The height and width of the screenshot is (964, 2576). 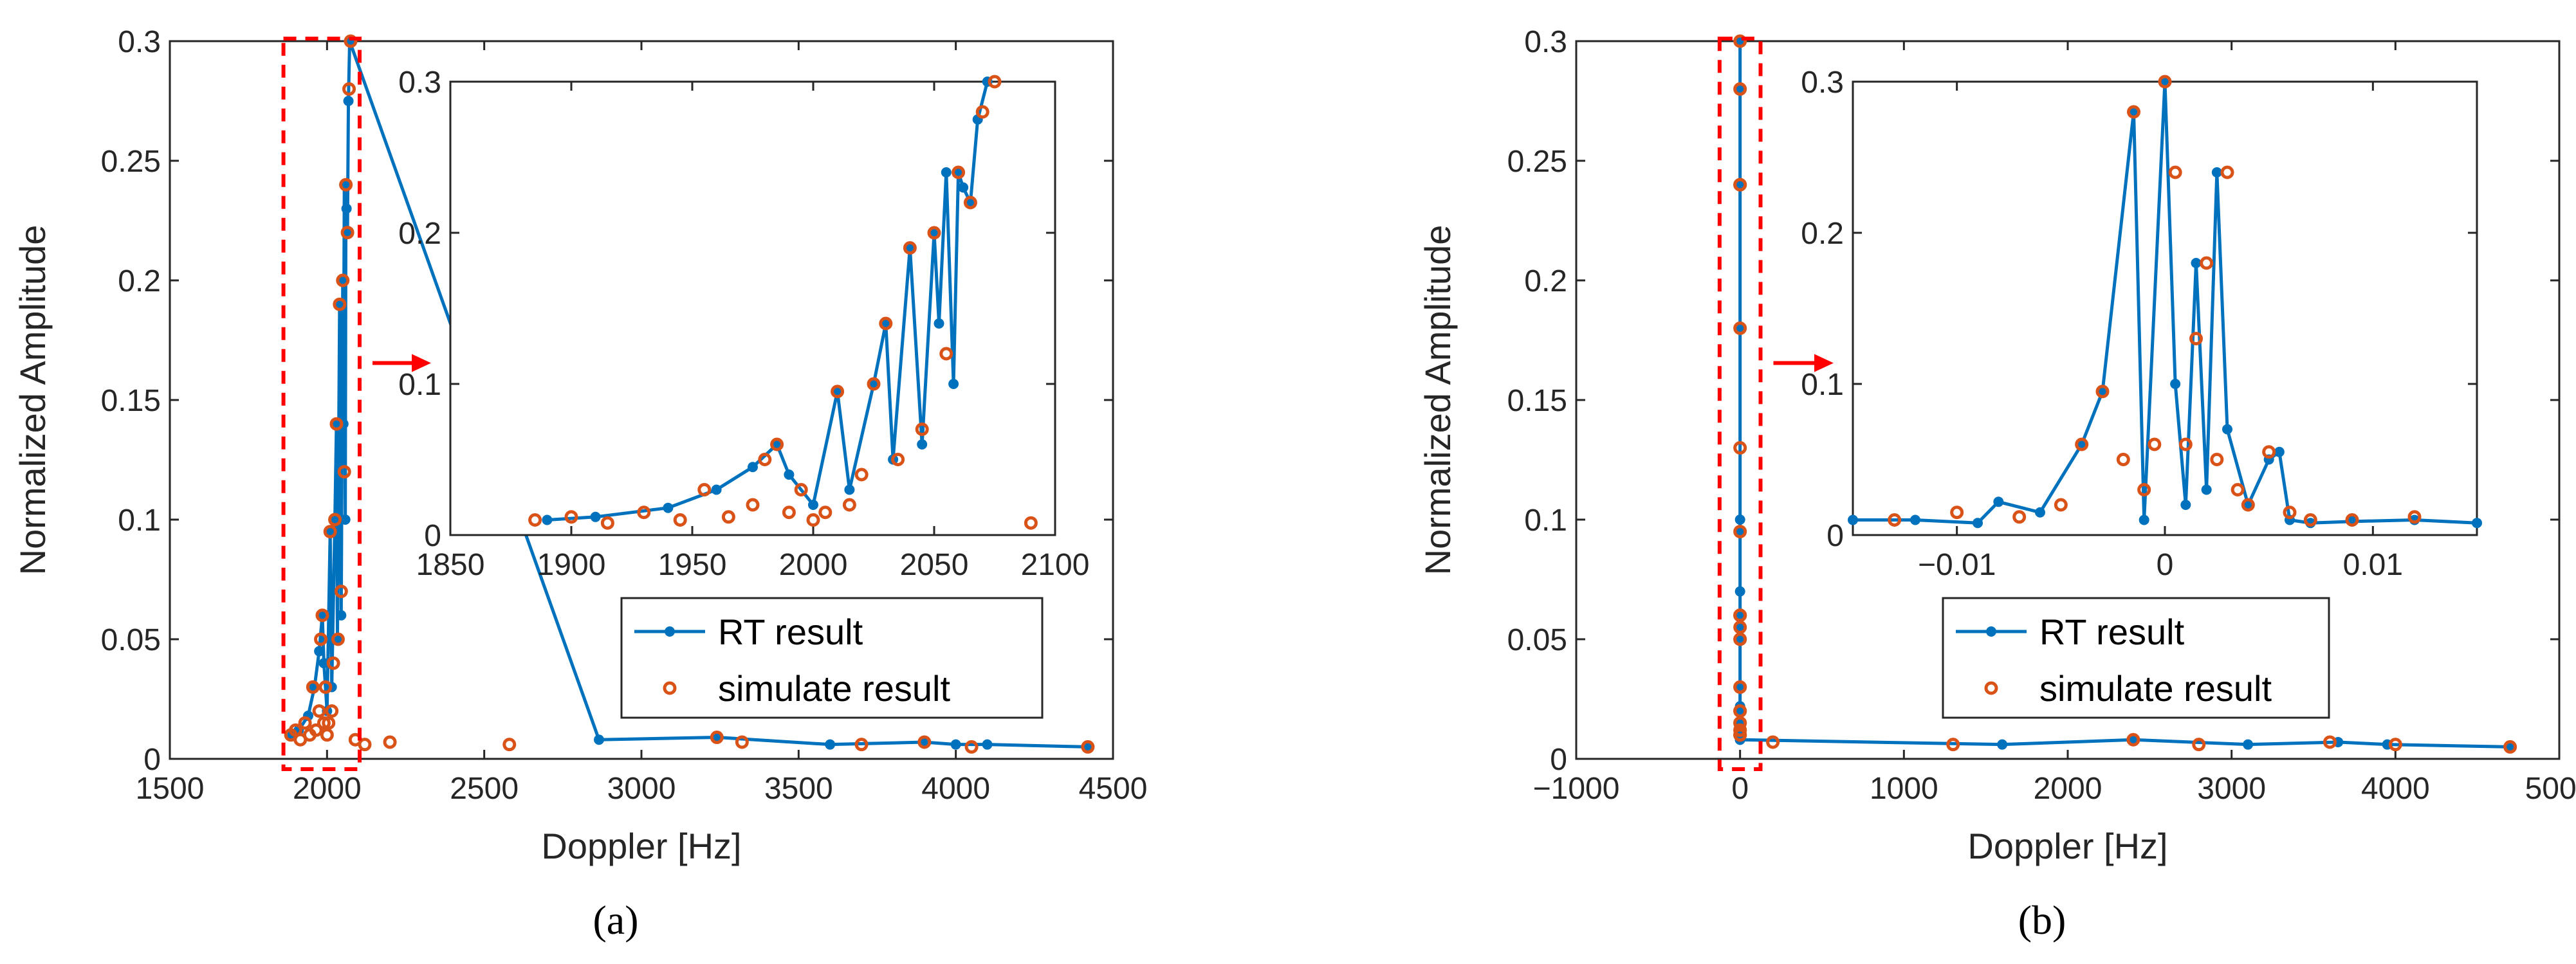 What do you see at coordinates (450, 565) in the screenshot?
I see `panel-a-inset-xtick-label: 1850` at bounding box center [450, 565].